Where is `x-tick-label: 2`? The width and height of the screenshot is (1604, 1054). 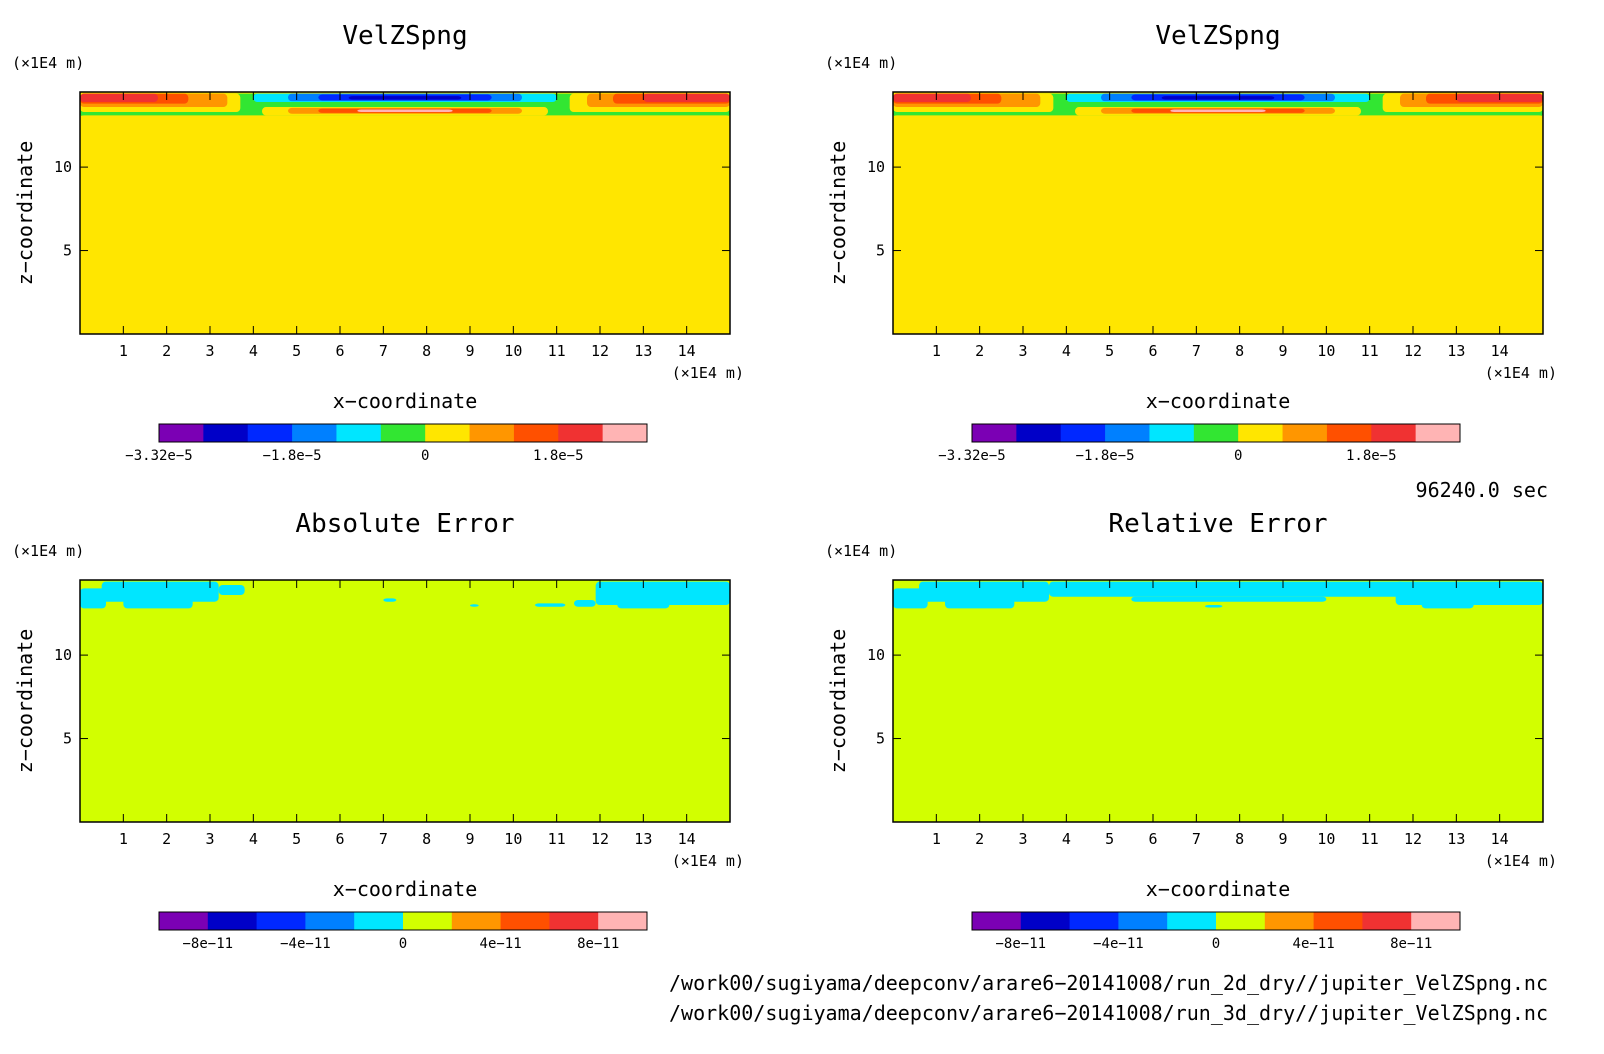 x-tick-label: 2 is located at coordinates (979, 351).